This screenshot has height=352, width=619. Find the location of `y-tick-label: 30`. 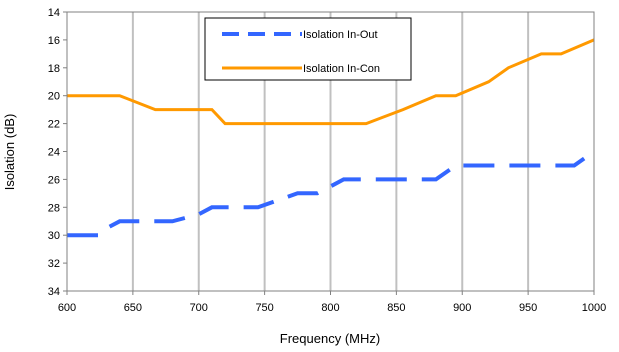

y-tick-label: 30 is located at coordinates (54, 236).